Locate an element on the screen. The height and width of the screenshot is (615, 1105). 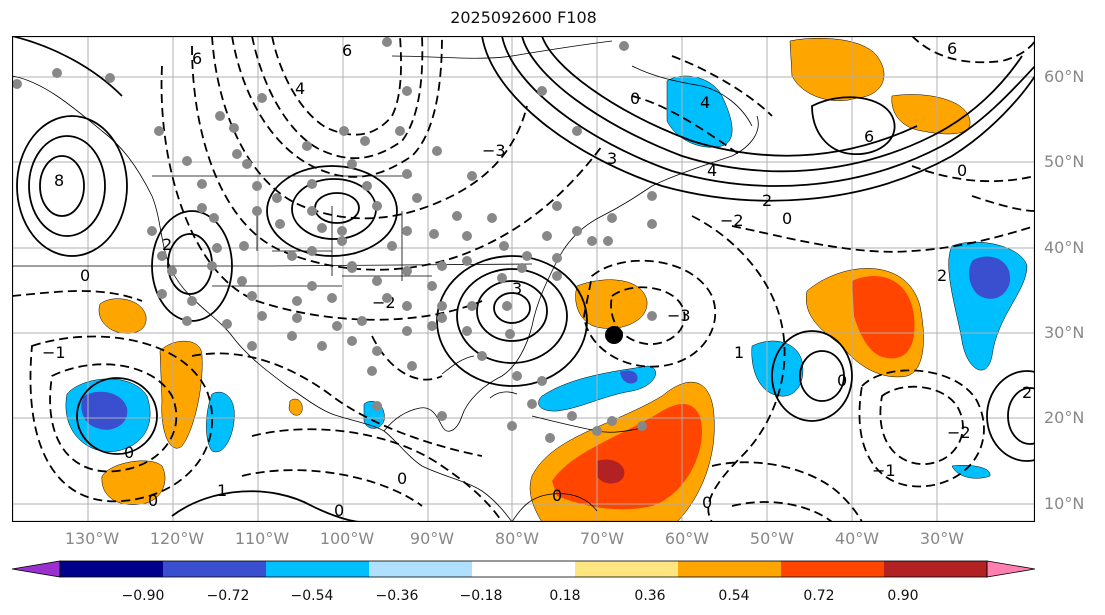
lon-label: 60°W is located at coordinates (687, 538).